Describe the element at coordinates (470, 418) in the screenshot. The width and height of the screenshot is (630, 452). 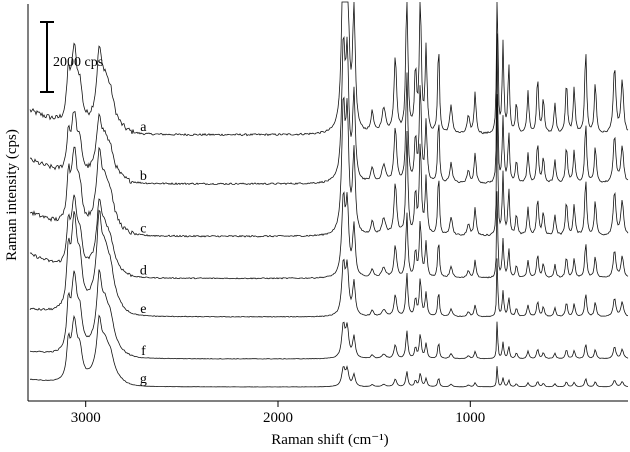
I see `x-tick-label-1000: 1000` at that location.